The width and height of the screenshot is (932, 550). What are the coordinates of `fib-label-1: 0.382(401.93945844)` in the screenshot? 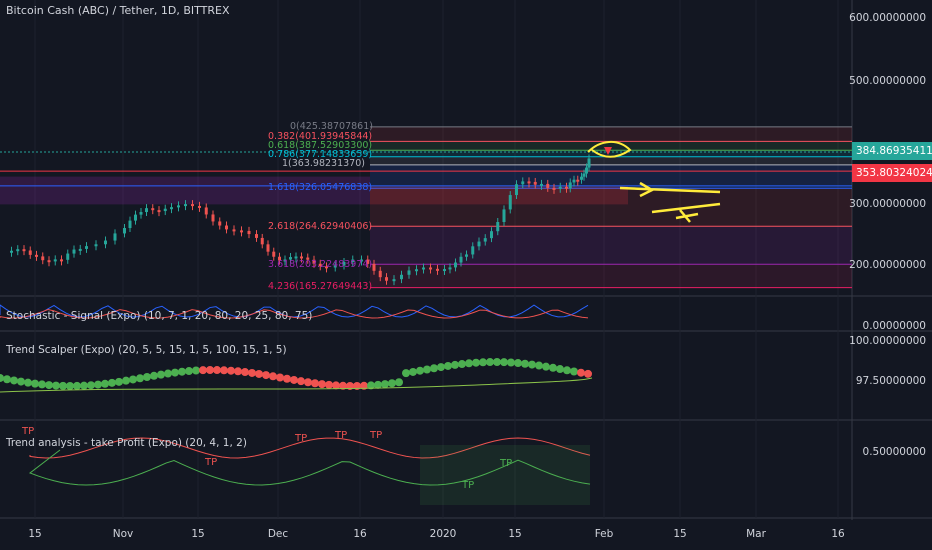 It's located at (320, 136).